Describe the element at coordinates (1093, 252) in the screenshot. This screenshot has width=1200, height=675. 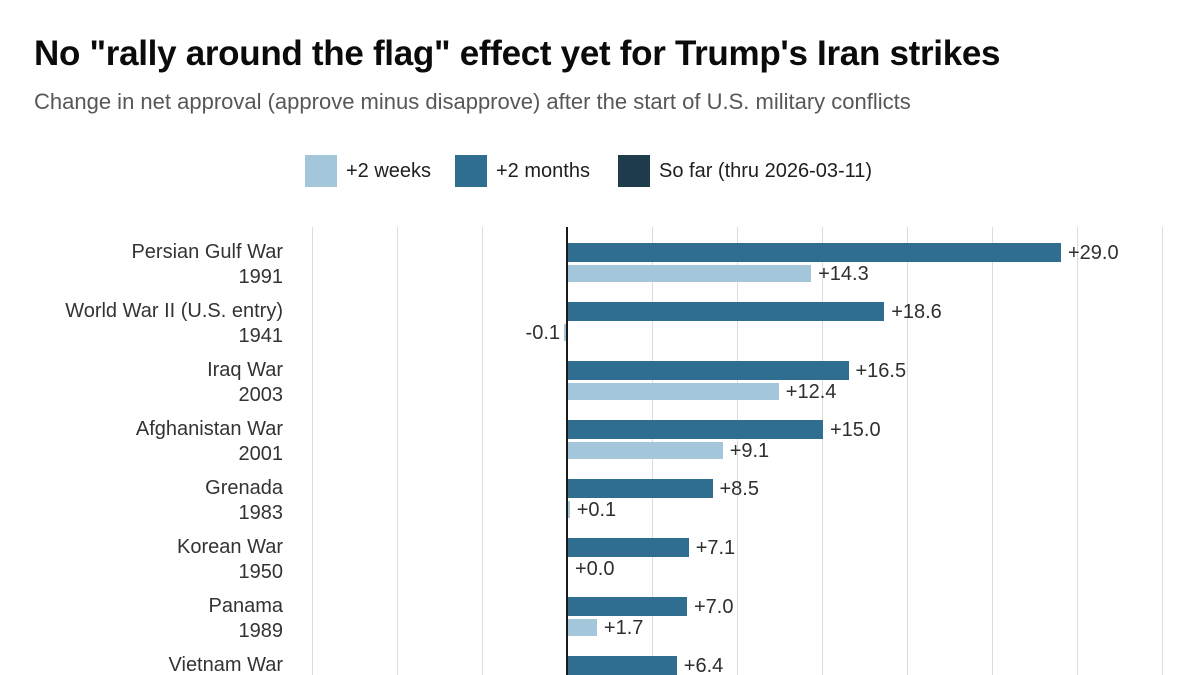
I see `value-label-plus-2-months: +29.0` at that location.